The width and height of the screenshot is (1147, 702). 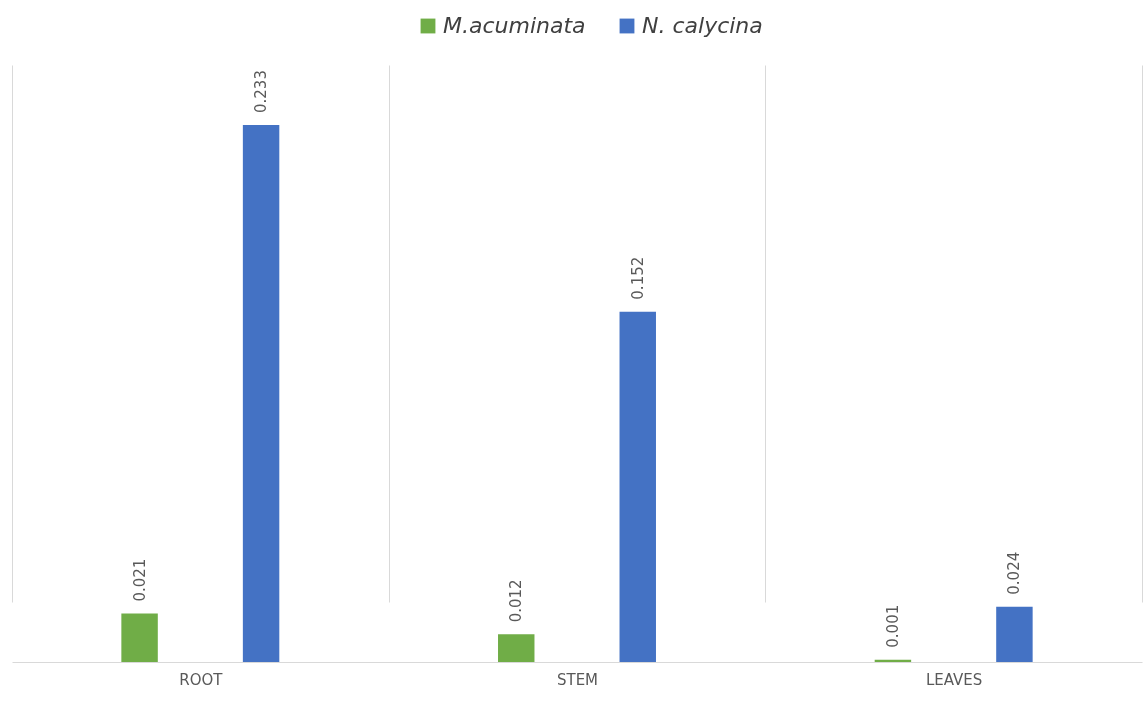 What do you see at coordinates (201, 679) in the screenshot?
I see `x-tick-label: ROOT` at bounding box center [201, 679].